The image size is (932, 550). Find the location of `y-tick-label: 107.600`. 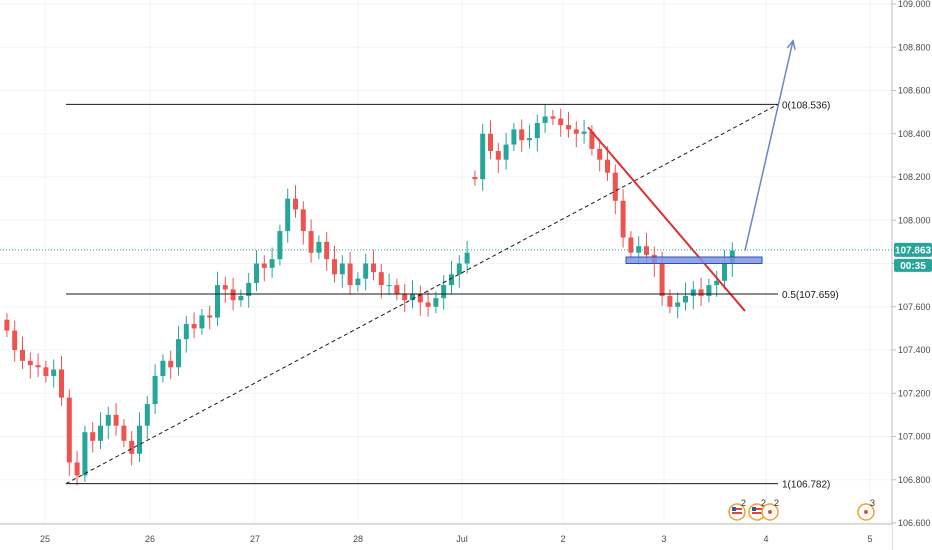

y-tick-label: 107.600 is located at coordinates (914, 307).